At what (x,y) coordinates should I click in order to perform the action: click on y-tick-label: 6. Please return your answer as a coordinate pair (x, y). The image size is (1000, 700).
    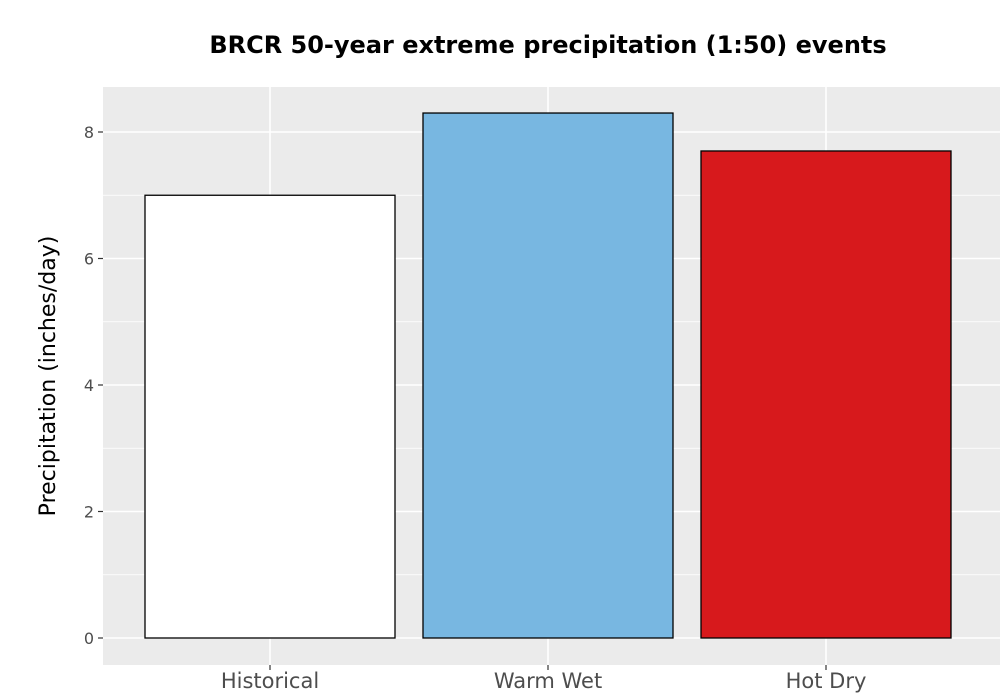
    Looking at the image, I should click on (89, 259).